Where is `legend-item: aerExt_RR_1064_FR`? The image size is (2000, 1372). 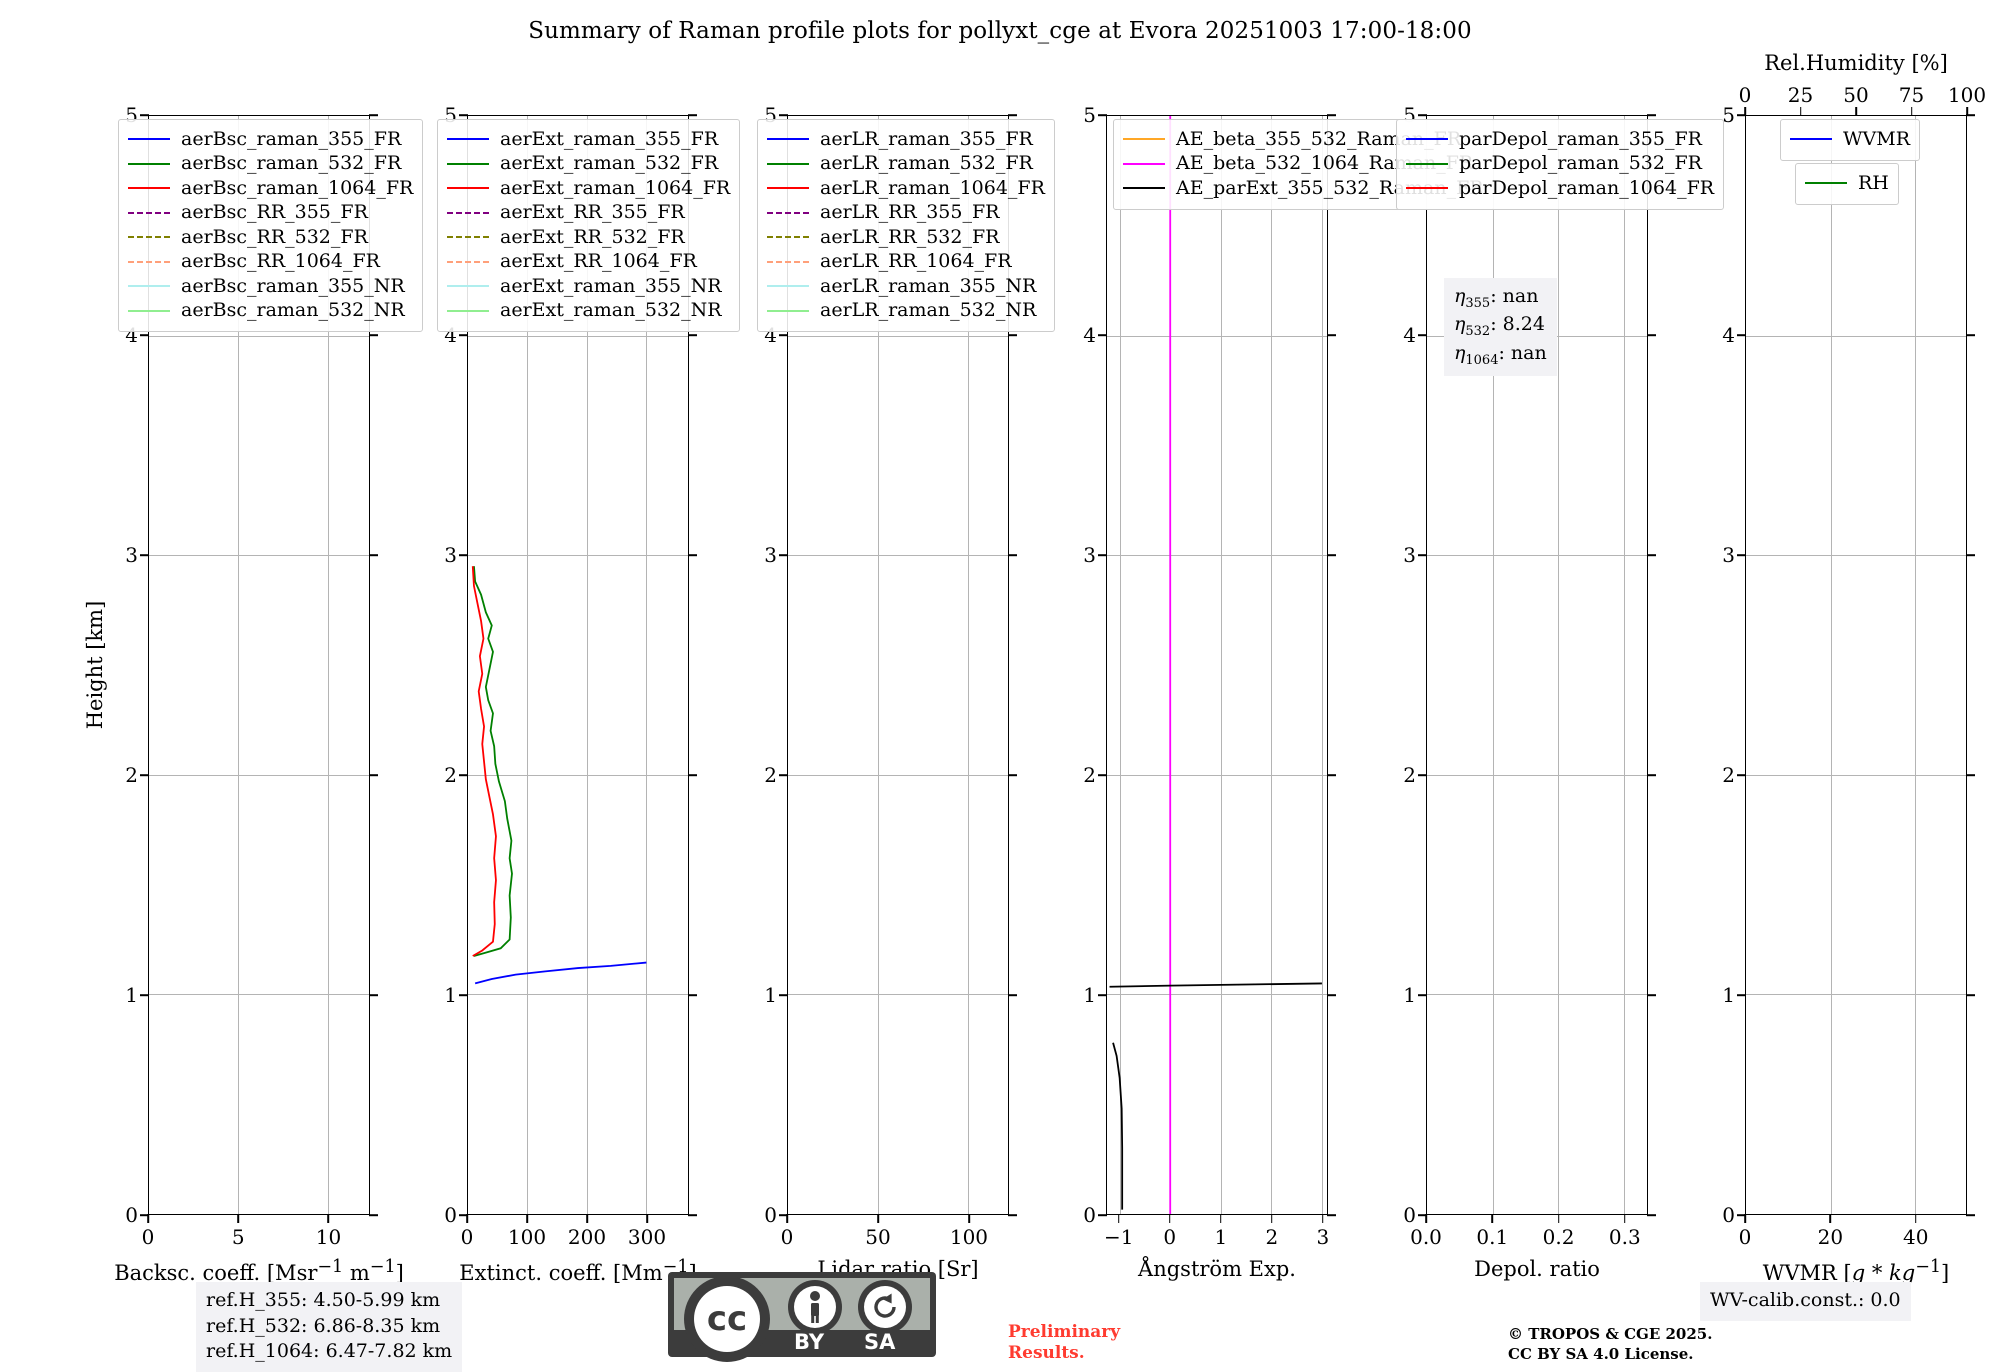
legend-item: aerExt_RR_1064_FR is located at coordinates (588, 262).